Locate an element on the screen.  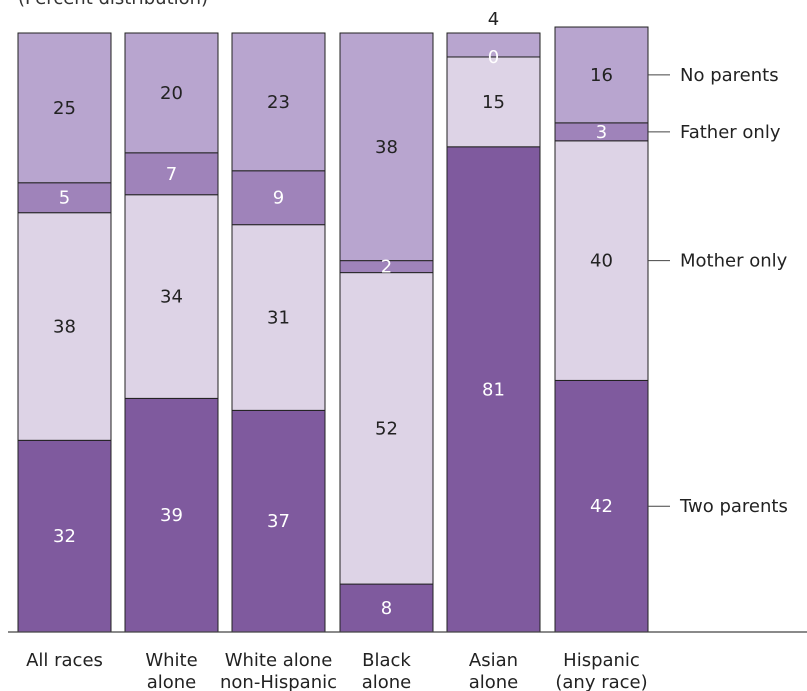
legend-label-two-parents: Two parents is located at coordinates (733, 506).